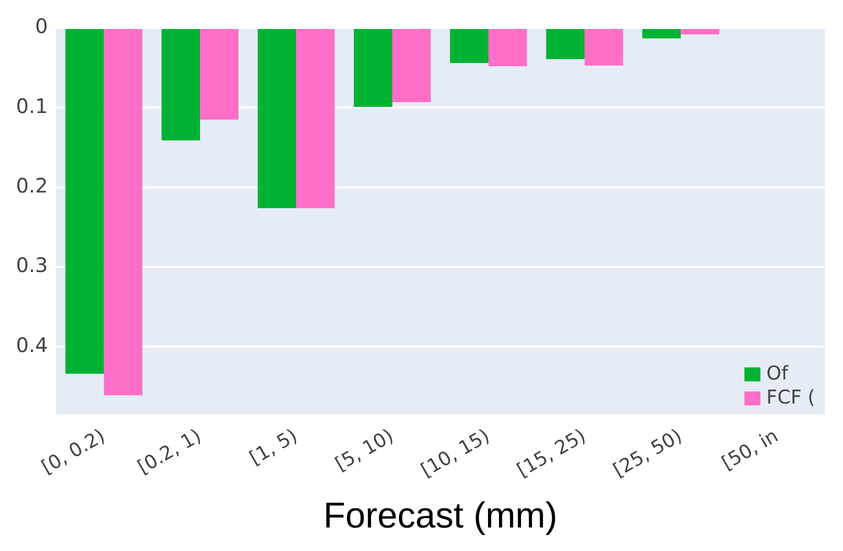  Describe the element at coordinates (32, 344) in the screenshot. I see `y-tick-label: 0.4` at that location.